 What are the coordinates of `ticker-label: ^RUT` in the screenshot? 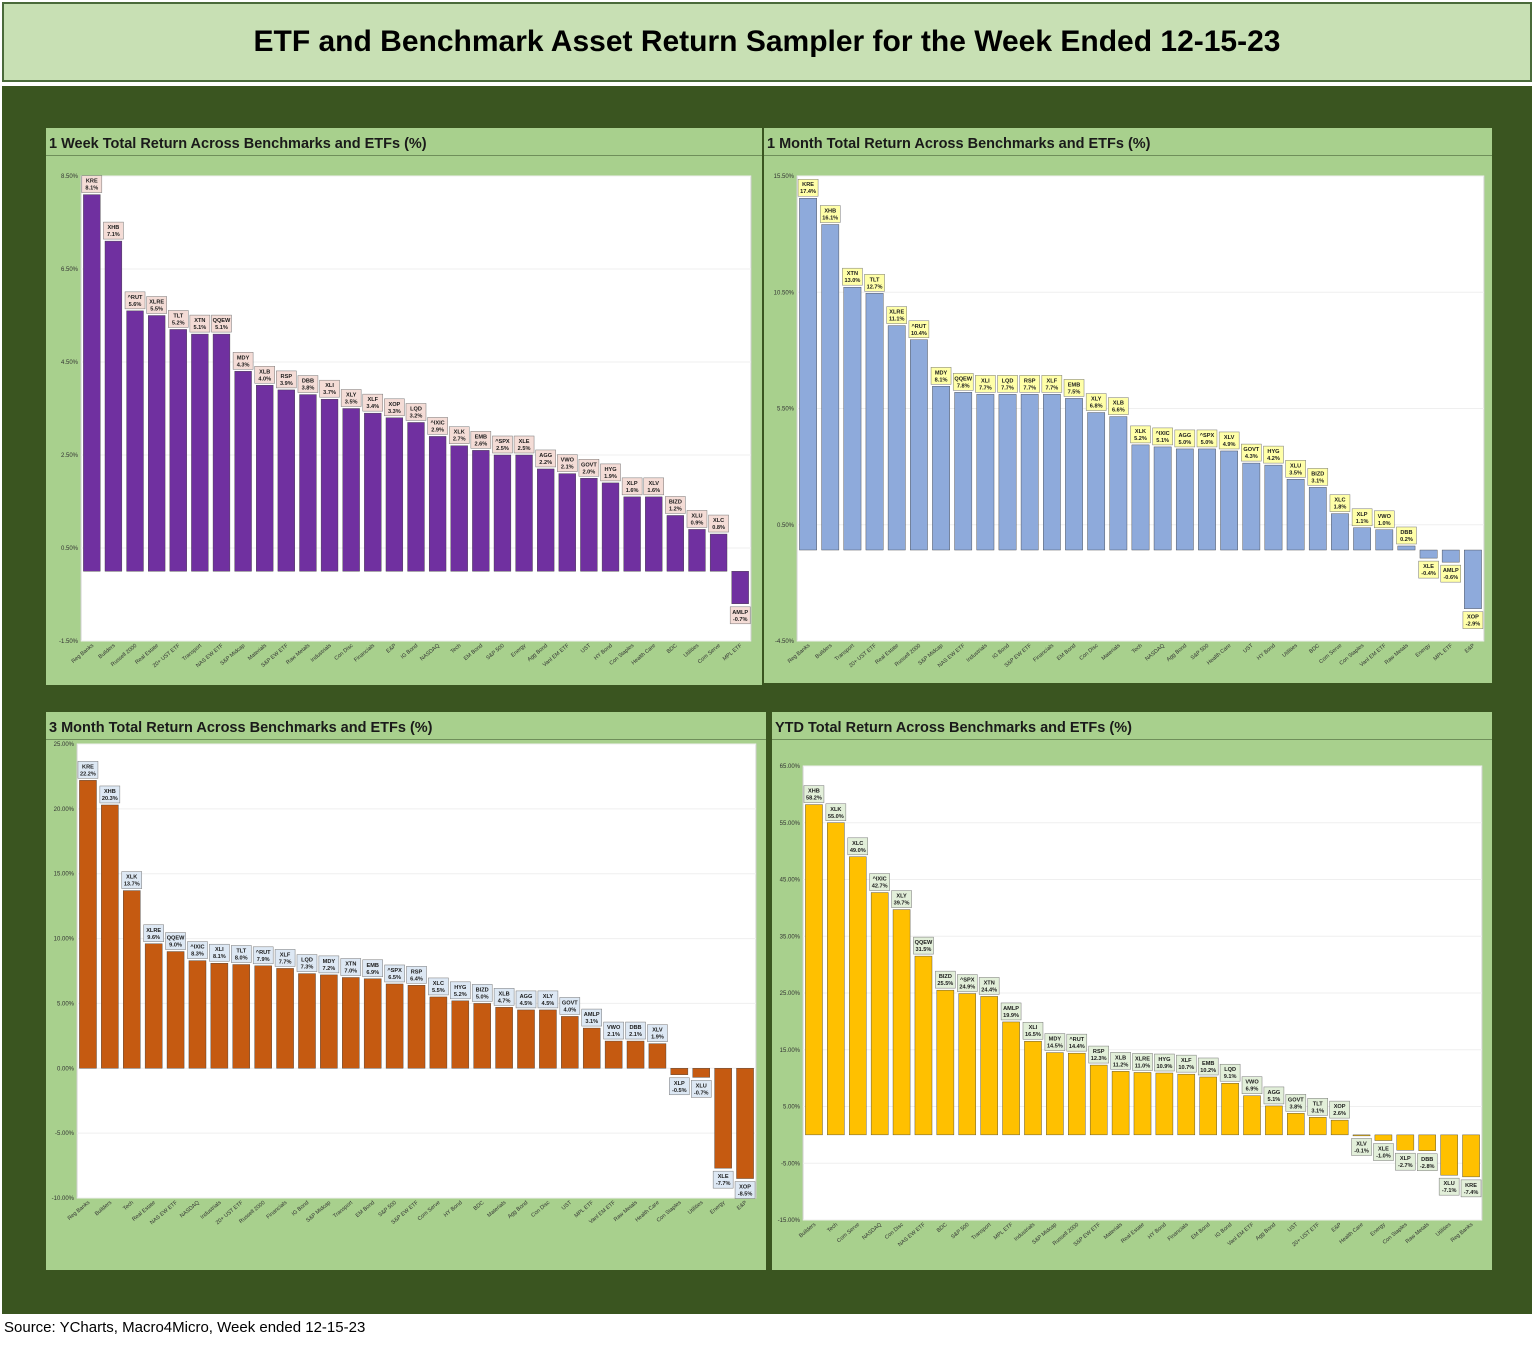 It's located at (263, 953).